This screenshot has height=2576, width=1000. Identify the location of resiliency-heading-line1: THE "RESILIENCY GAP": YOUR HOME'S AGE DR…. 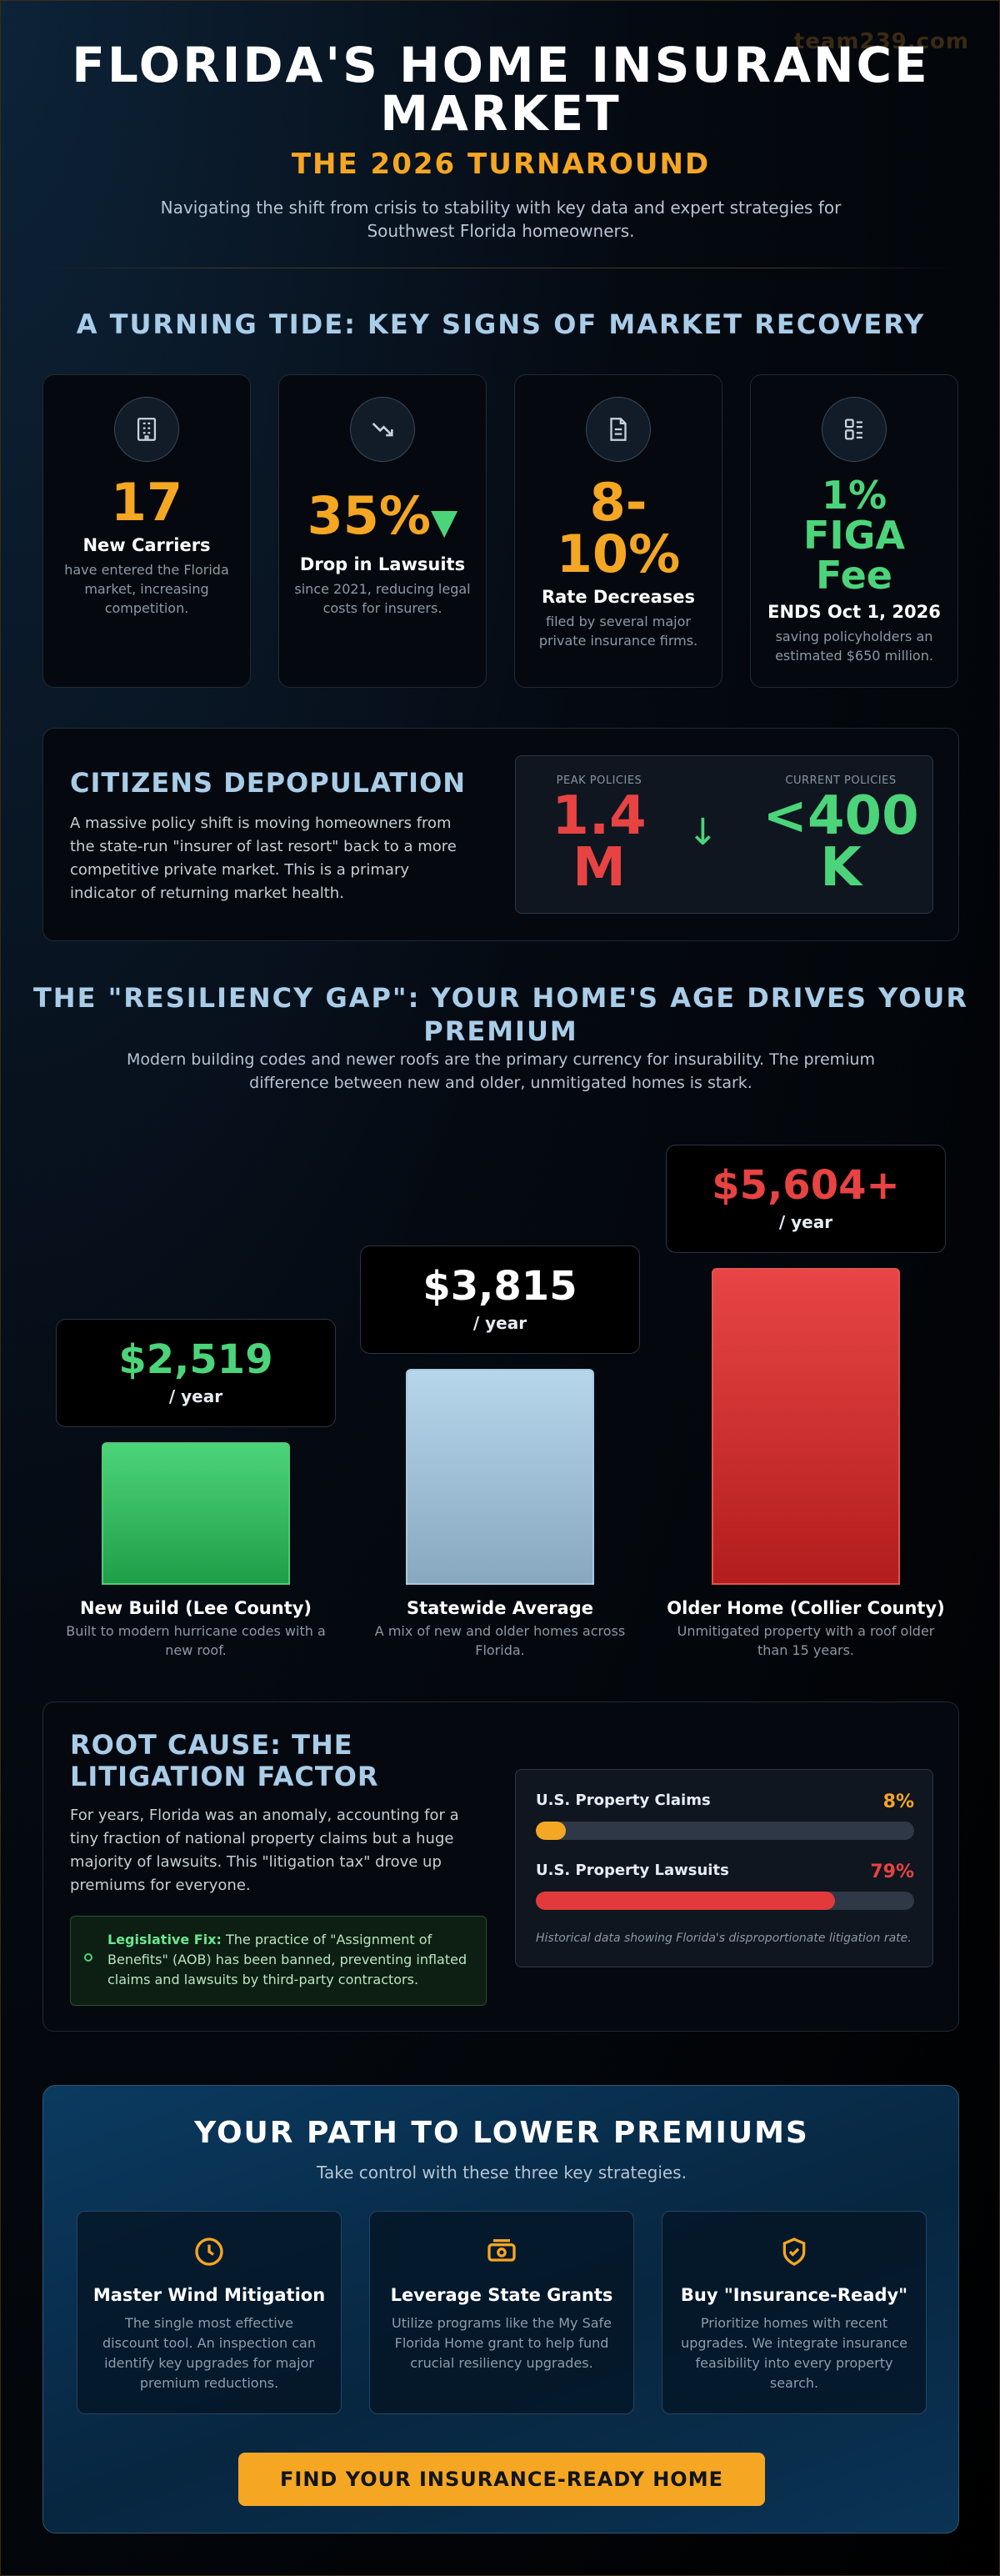
(501, 998).